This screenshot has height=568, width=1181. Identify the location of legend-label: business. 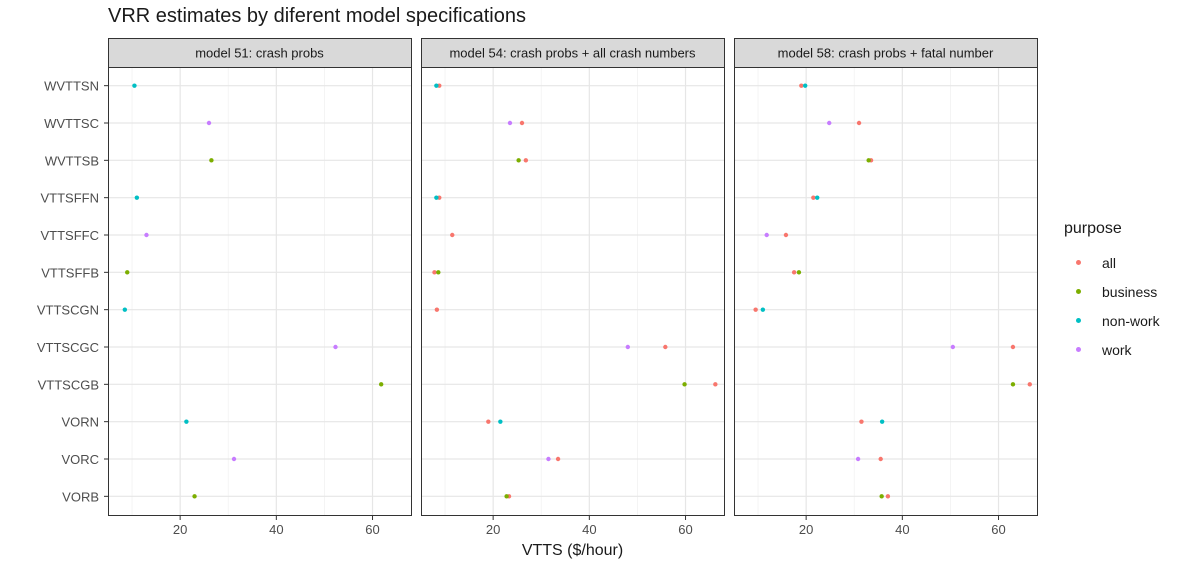
(1130, 291).